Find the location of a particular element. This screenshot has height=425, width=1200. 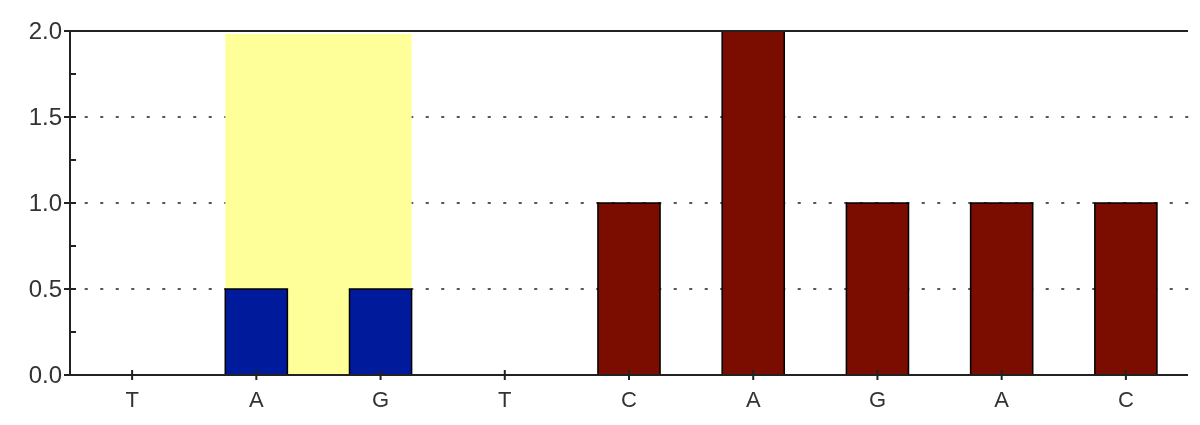

y-tick-label: 1.0 is located at coordinates (45, 203).